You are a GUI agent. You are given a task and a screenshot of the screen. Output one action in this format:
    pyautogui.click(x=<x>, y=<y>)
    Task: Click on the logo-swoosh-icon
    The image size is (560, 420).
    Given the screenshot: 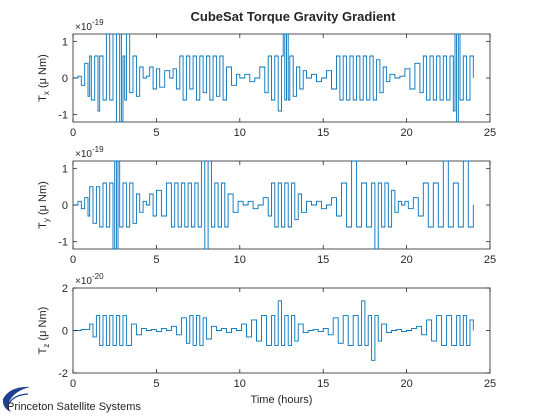 What is the action you would take?
    pyautogui.click(x=16, y=399)
    